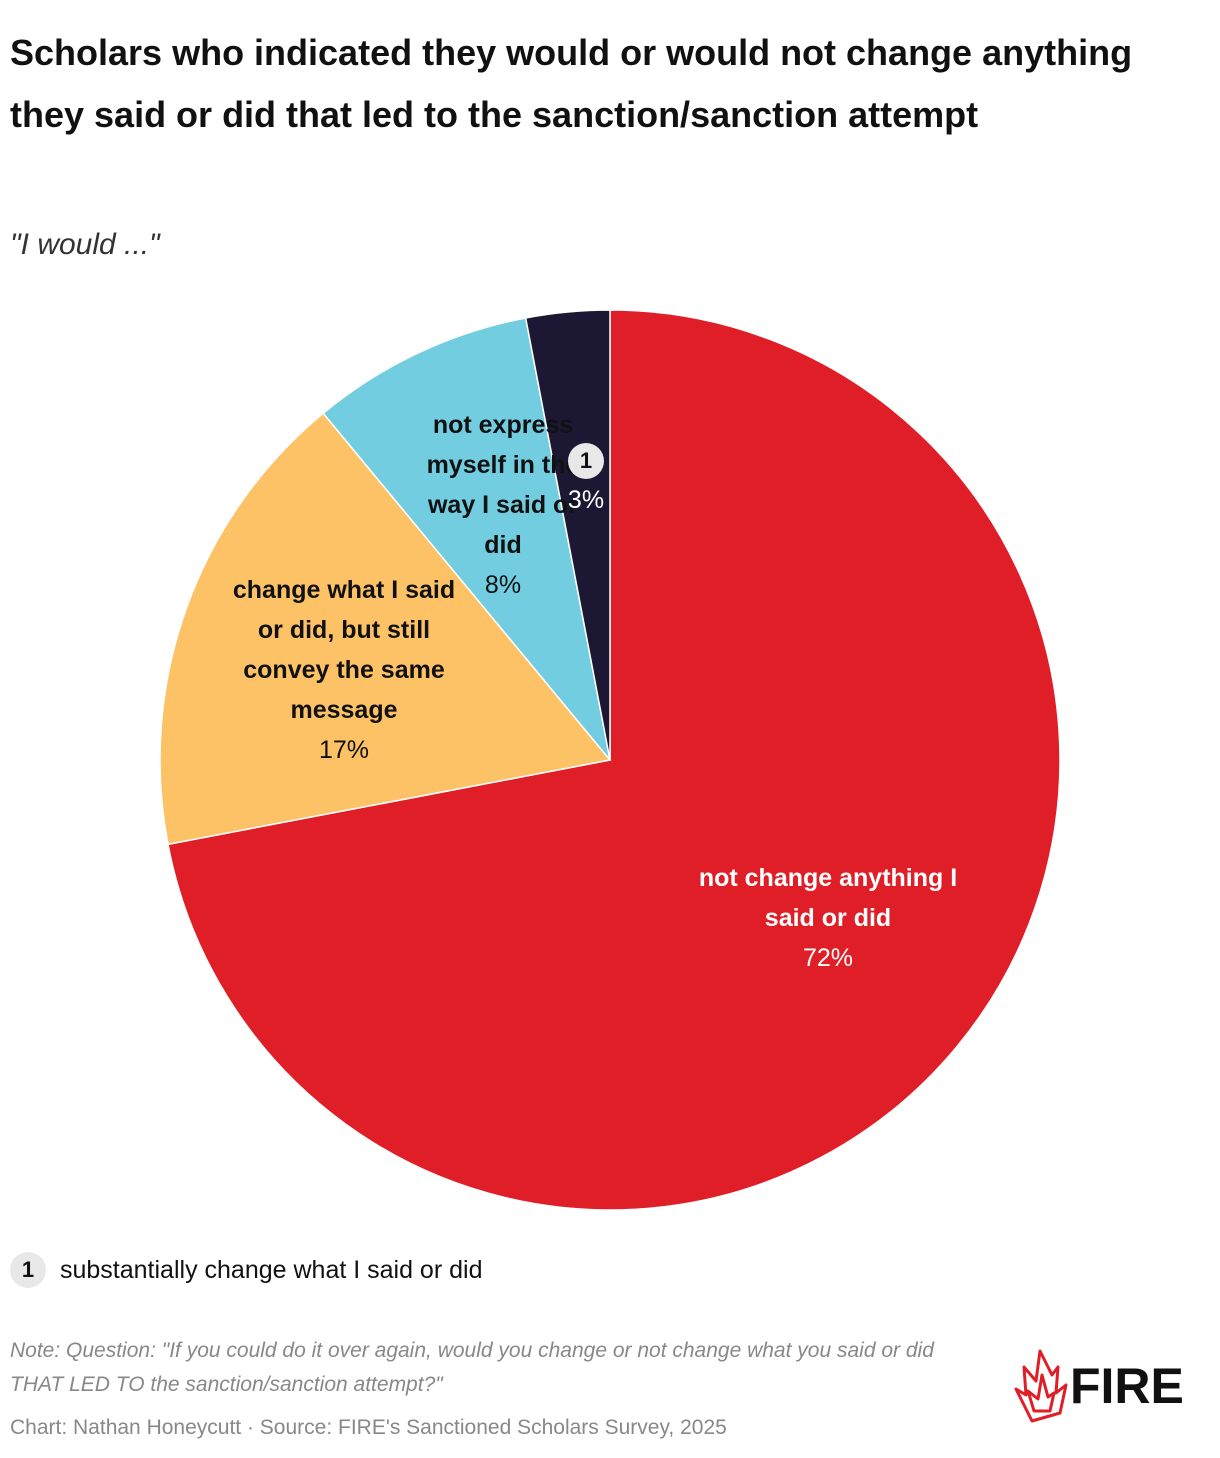 This screenshot has width=1220, height=1458. I want to click on logo-text: FIRE, so click(1127, 1386).